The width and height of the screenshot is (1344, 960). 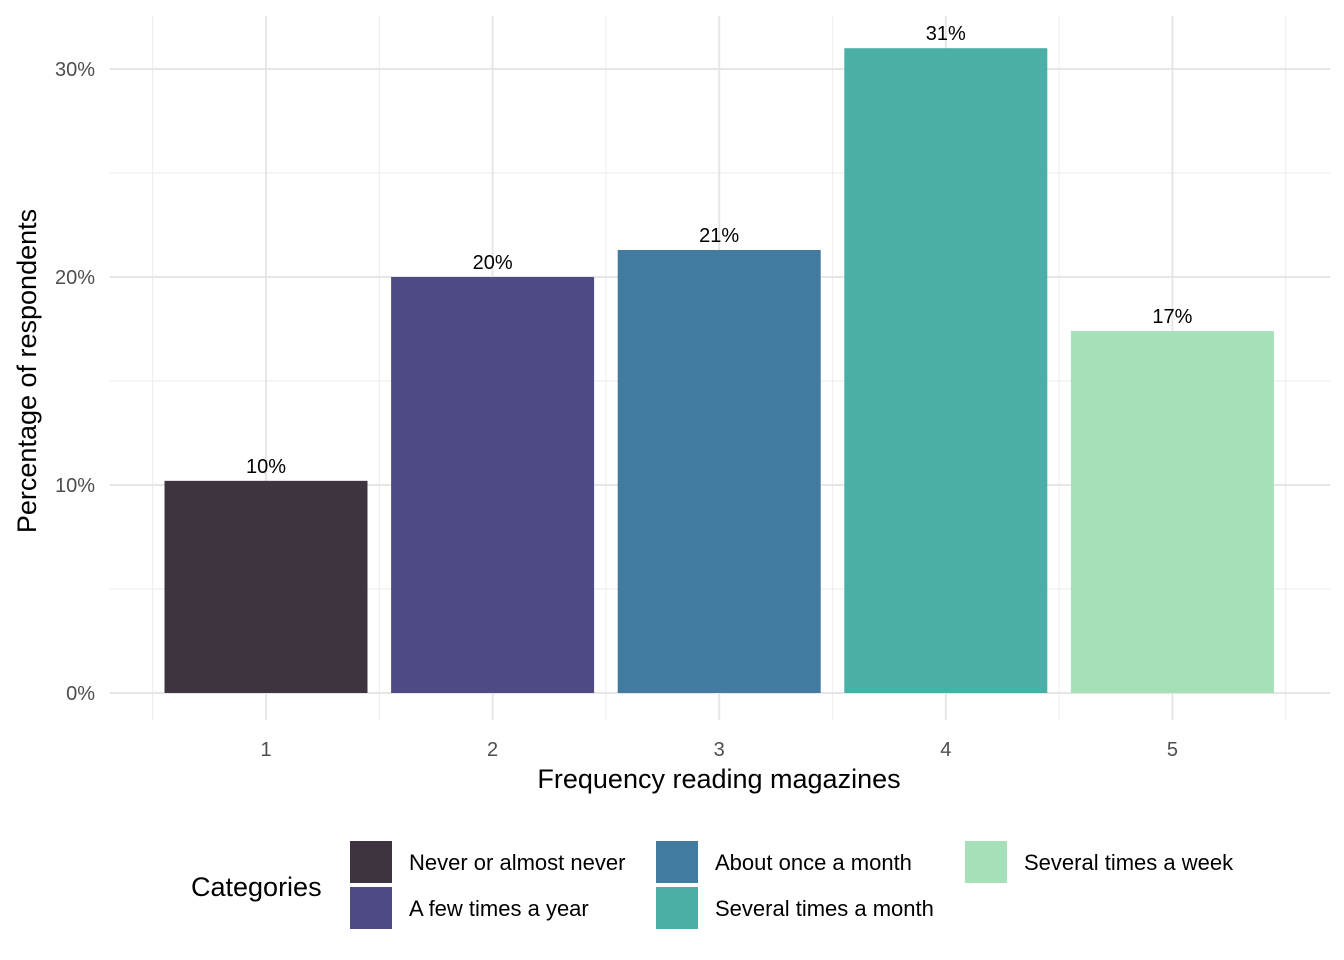 I want to click on legend-label: Never or almost never, so click(x=517, y=862).